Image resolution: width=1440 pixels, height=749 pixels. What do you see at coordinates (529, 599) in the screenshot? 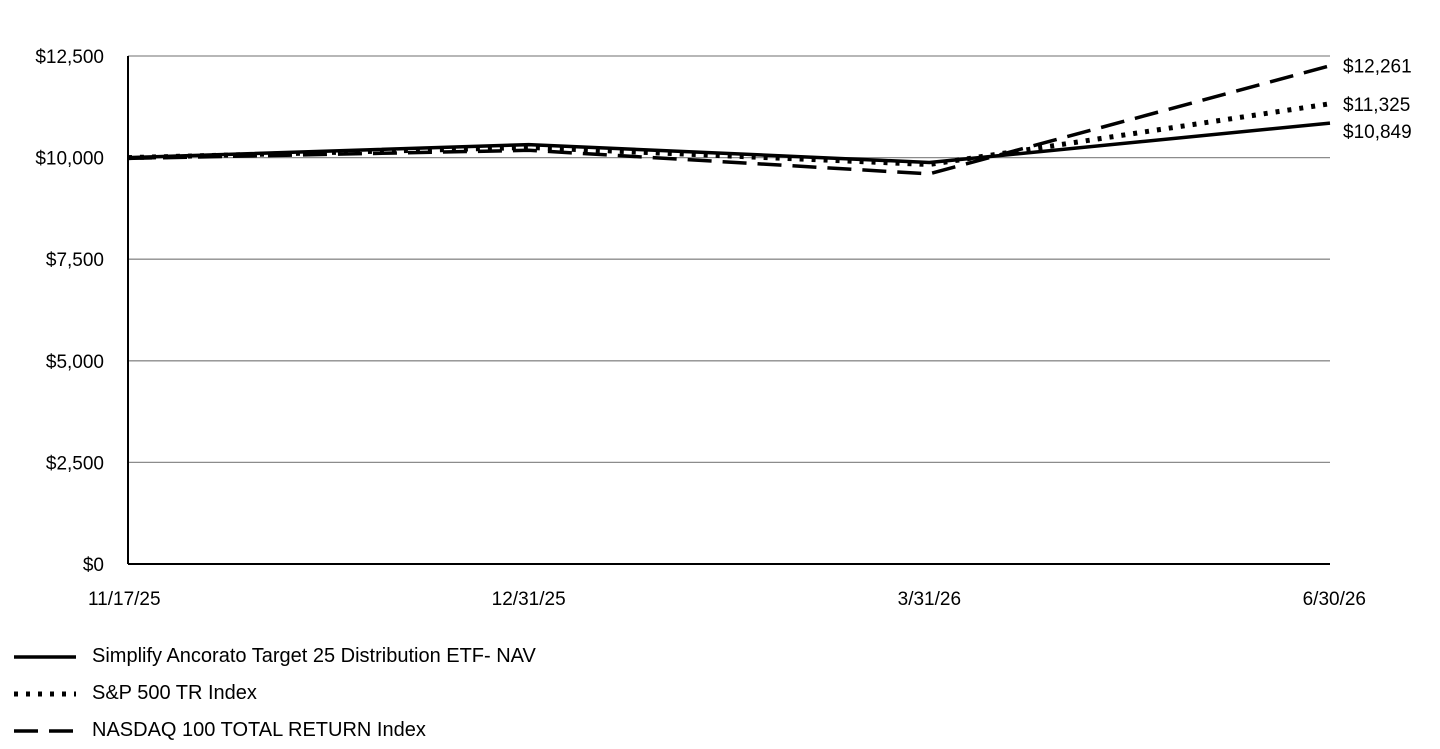
I see `x-tick-label: 12/31/25` at bounding box center [529, 599].